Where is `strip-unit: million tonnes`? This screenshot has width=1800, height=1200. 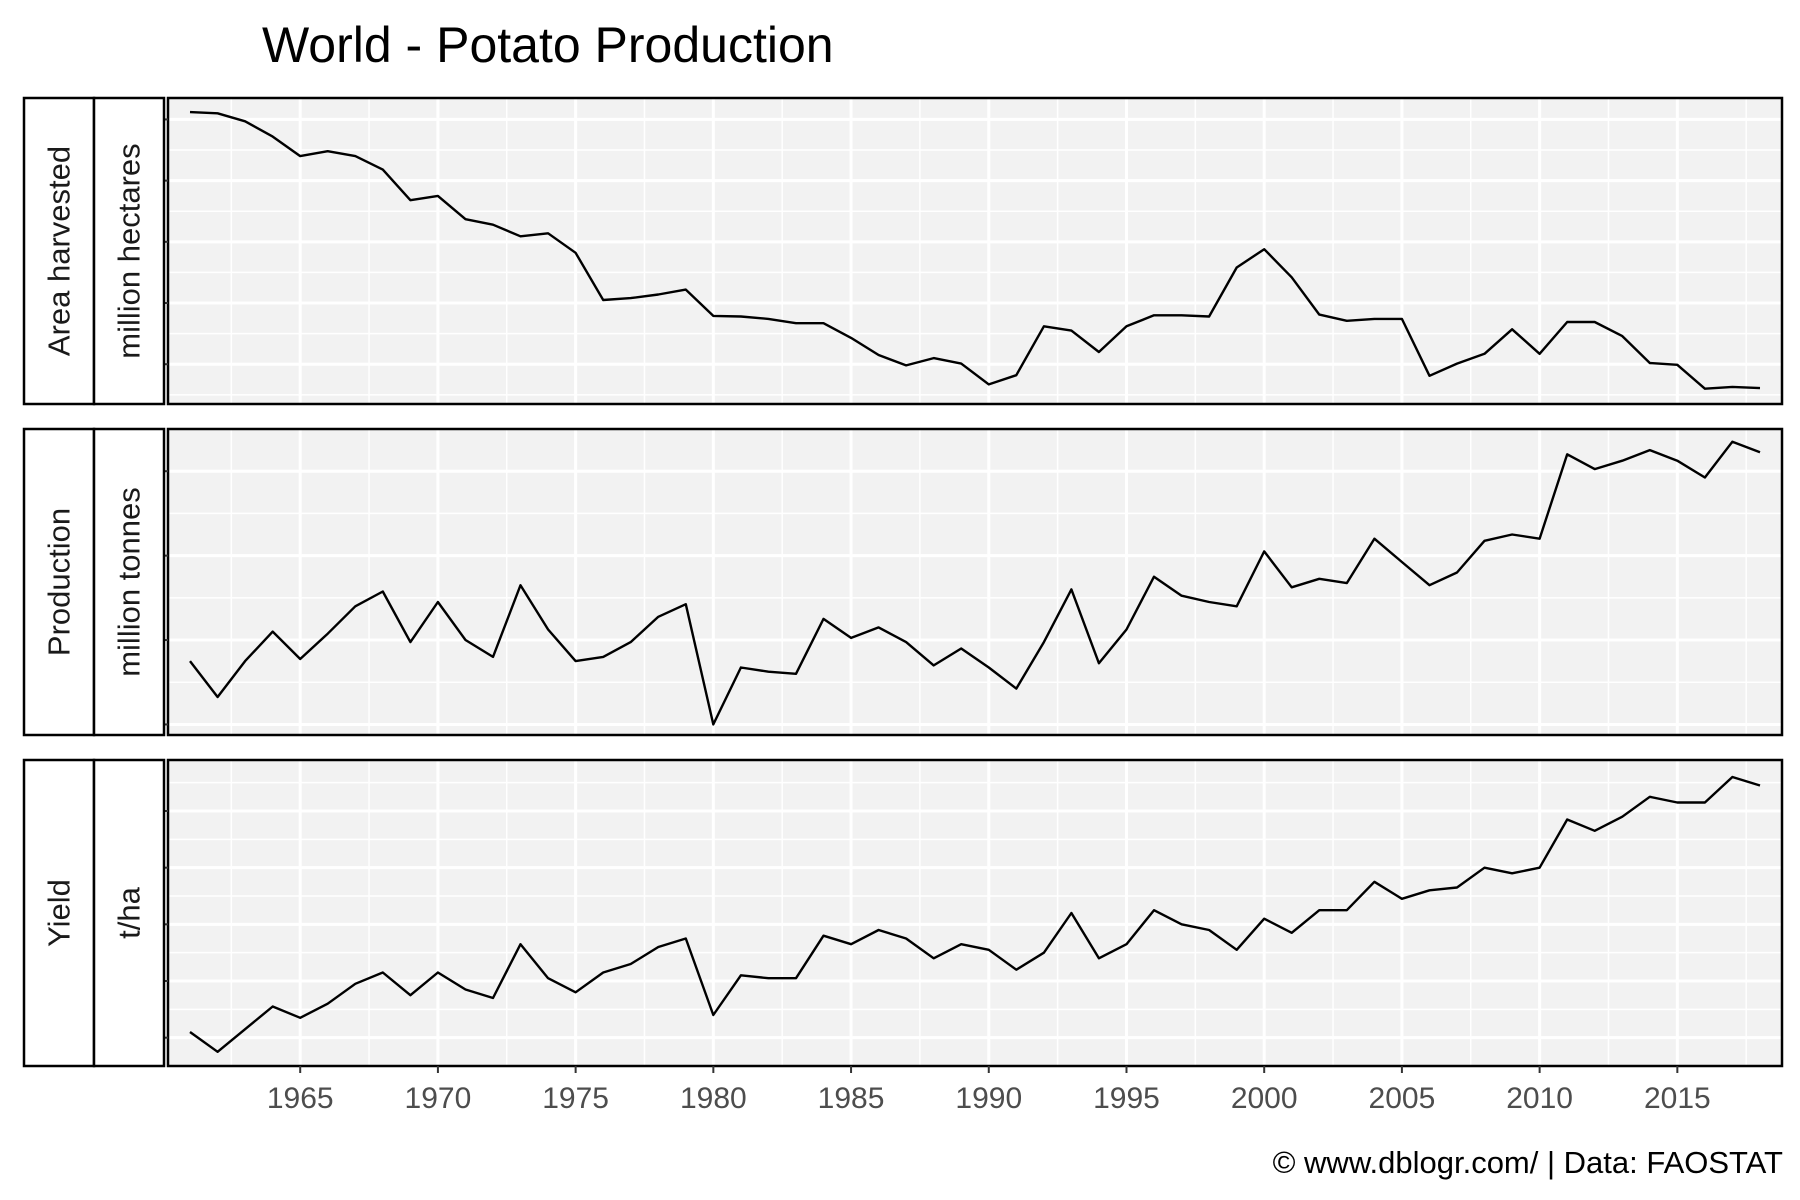 strip-unit: million tonnes is located at coordinates (129, 582).